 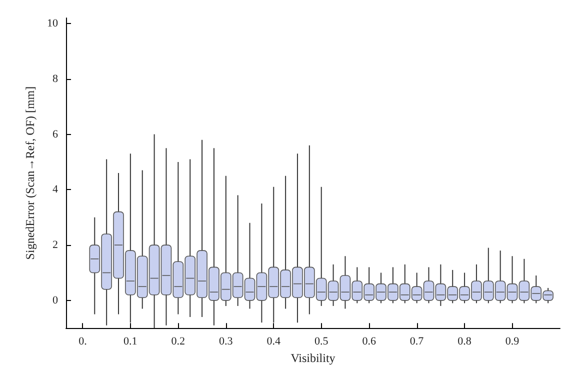 What do you see at coordinates (369, 342) in the screenshot?
I see `x-tick-label: 0.6` at bounding box center [369, 342].